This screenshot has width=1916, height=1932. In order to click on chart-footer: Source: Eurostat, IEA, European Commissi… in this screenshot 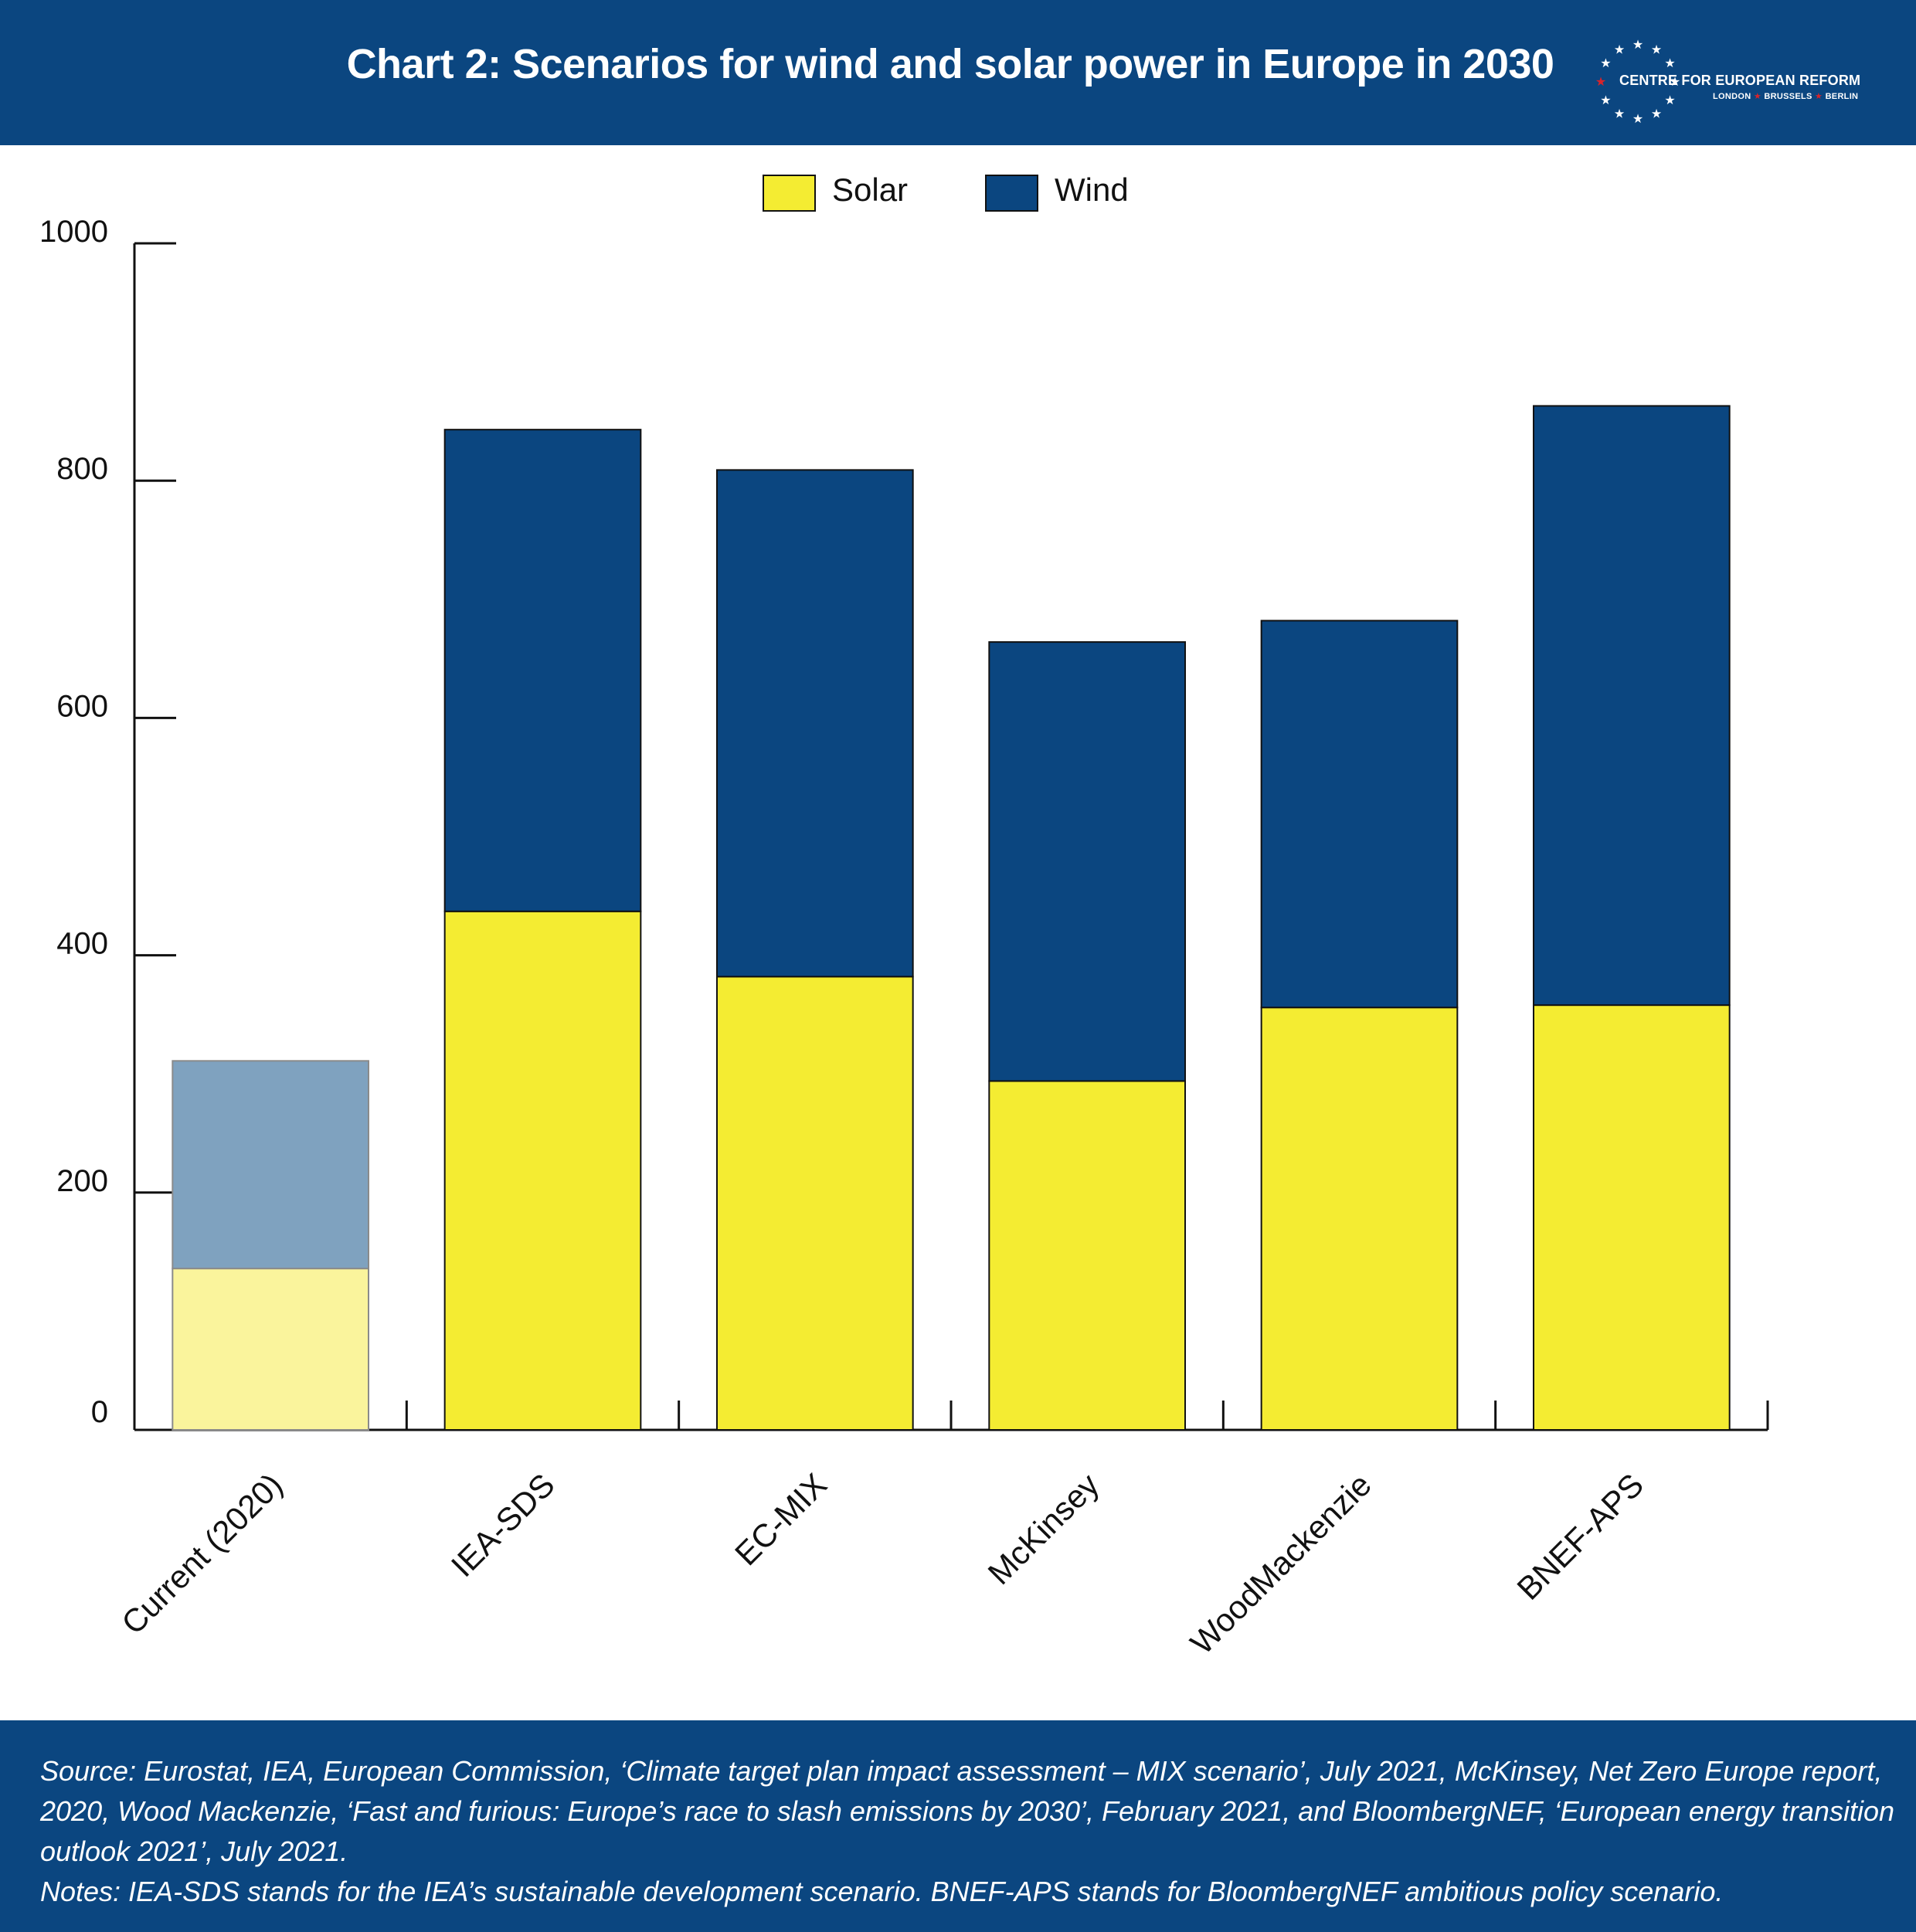, I will do `click(958, 1826)`.